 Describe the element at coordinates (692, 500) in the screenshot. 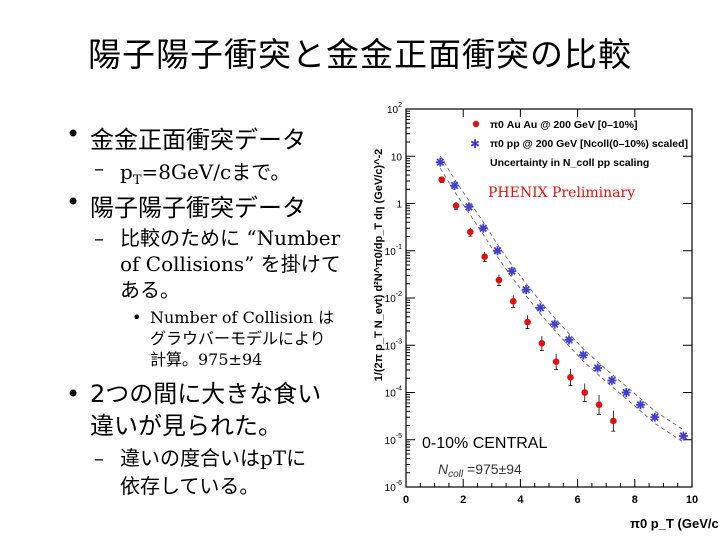

I see `x-tick-label: 10` at that location.